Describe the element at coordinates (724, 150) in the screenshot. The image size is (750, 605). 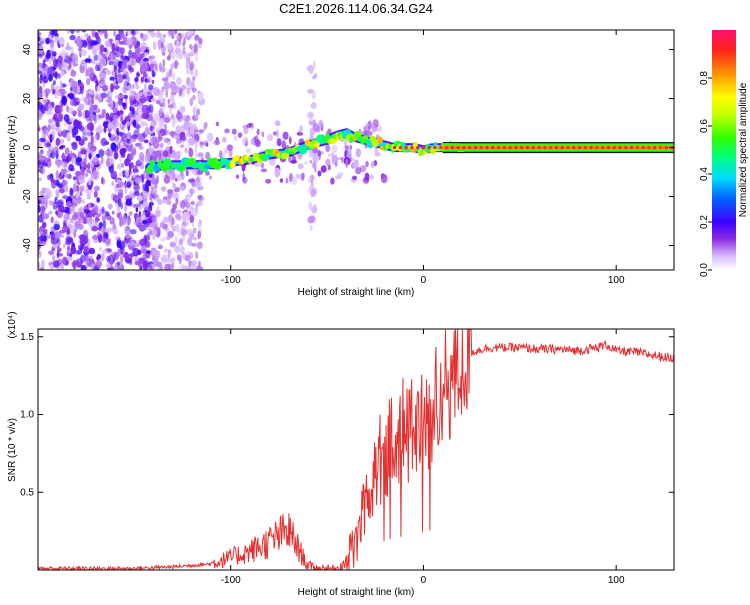
I see `colorbar-gradient` at that location.